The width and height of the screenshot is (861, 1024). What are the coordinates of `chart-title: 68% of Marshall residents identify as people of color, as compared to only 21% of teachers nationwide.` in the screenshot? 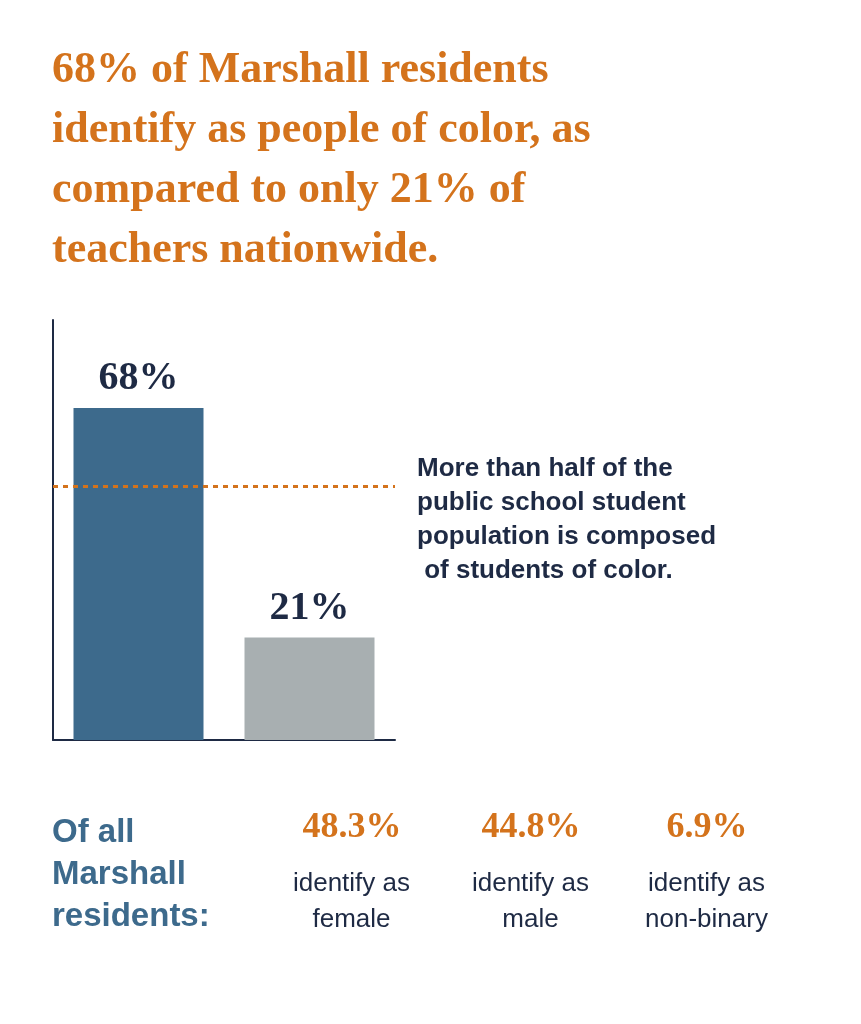 It's located at (322, 158).